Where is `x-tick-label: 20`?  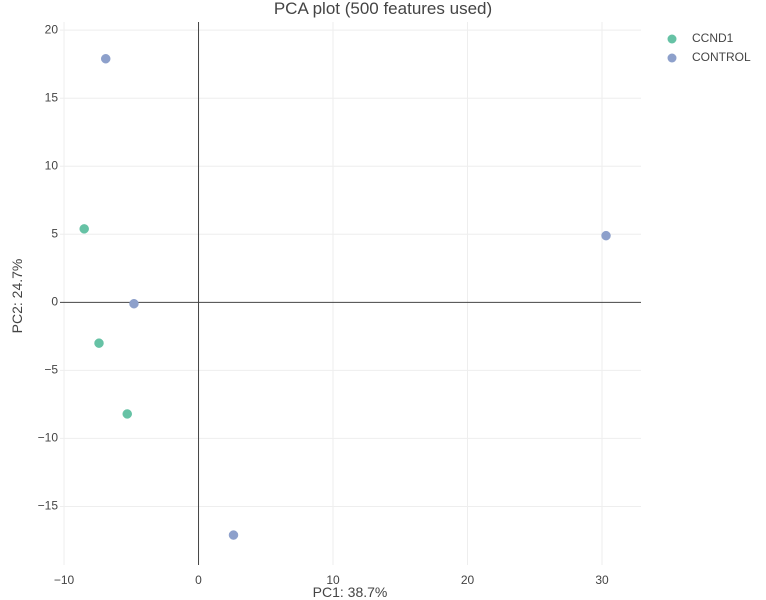 x-tick-label: 20 is located at coordinates (468, 580).